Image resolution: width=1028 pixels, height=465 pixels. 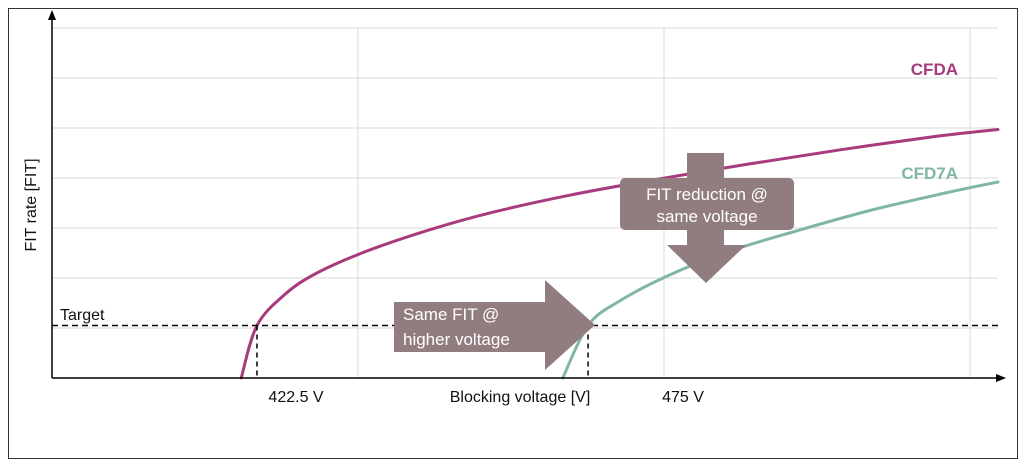 I want to click on series-label-cfda: CFDA, so click(x=934, y=69).